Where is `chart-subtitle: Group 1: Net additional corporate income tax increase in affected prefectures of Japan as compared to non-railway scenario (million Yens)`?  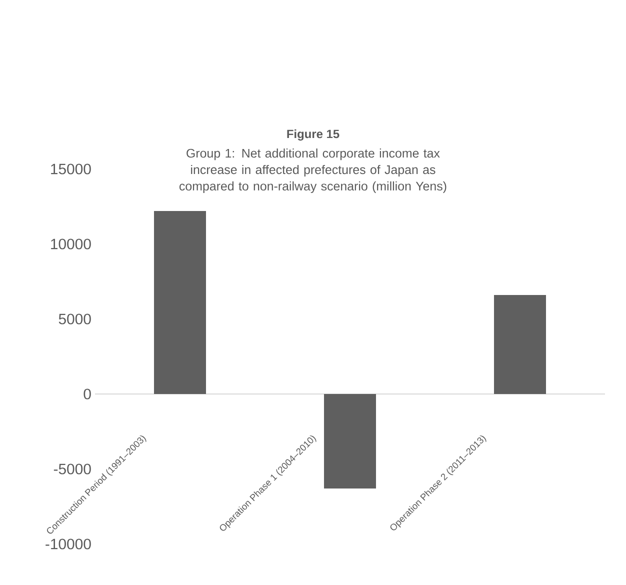 chart-subtitle: Group 1: Net additional corporate income tax increase in affected prefectures of Japan as compared to non-railway scenario (million Yens) is located at coordinates (312, 170).